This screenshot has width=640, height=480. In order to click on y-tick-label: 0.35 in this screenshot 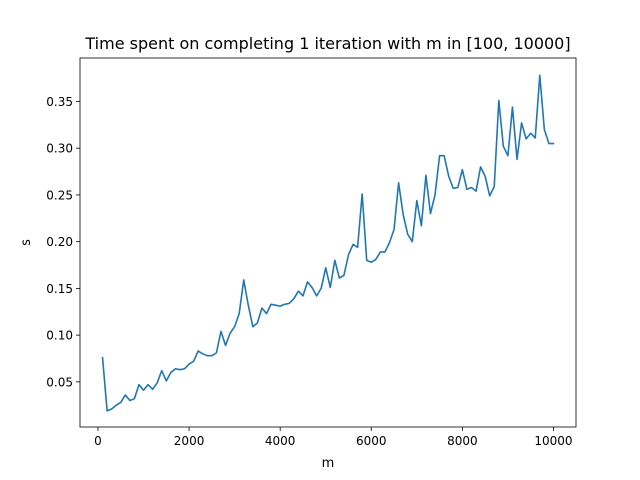, I will do `click(59, 102)`.